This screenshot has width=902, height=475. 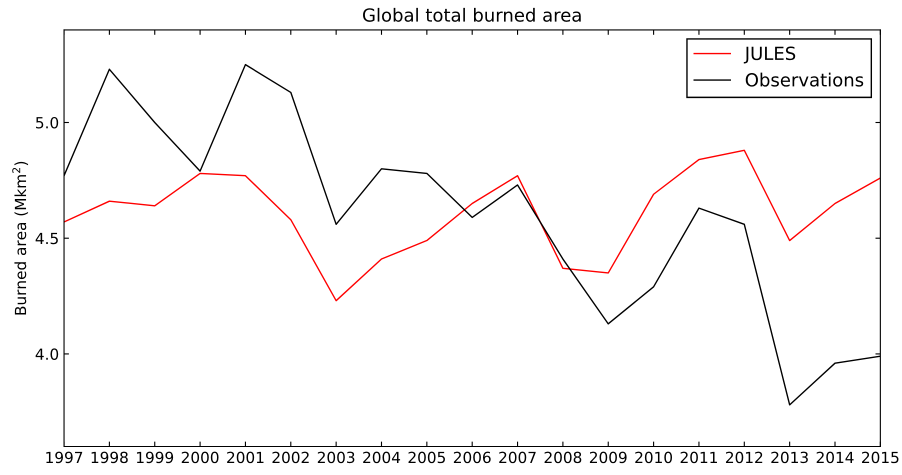 What do you see at coordinates (835, 458) in the screenshot?
I see `x-tick-label: 2014` at bounding box center [835, 458].